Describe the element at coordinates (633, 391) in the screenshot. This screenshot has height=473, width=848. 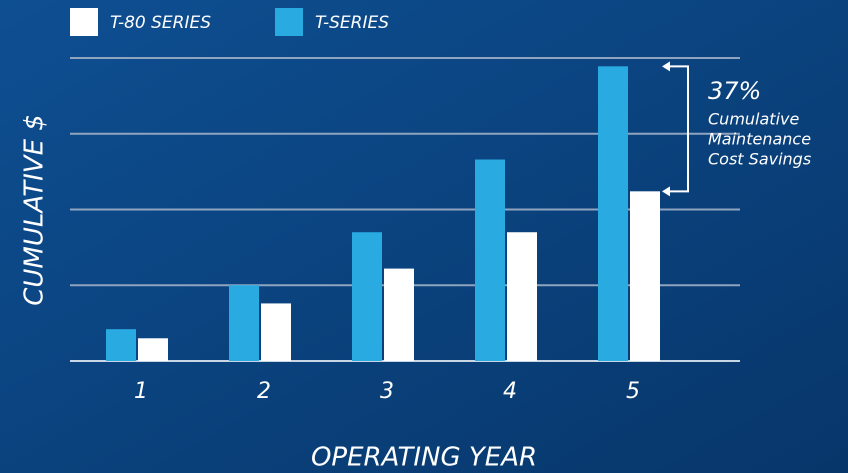
I see `x-tick-label: 5` at that location.